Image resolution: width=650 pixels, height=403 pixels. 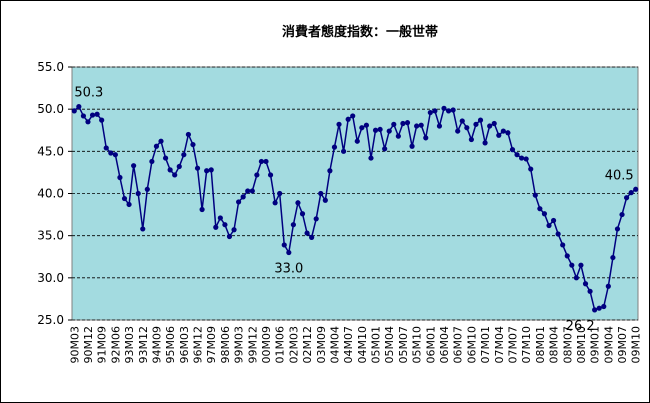 What do you see at coordinates (50, 67) in the screenshot?
I see `y-tick-label: 55.0` at bounding box center [50, 67].